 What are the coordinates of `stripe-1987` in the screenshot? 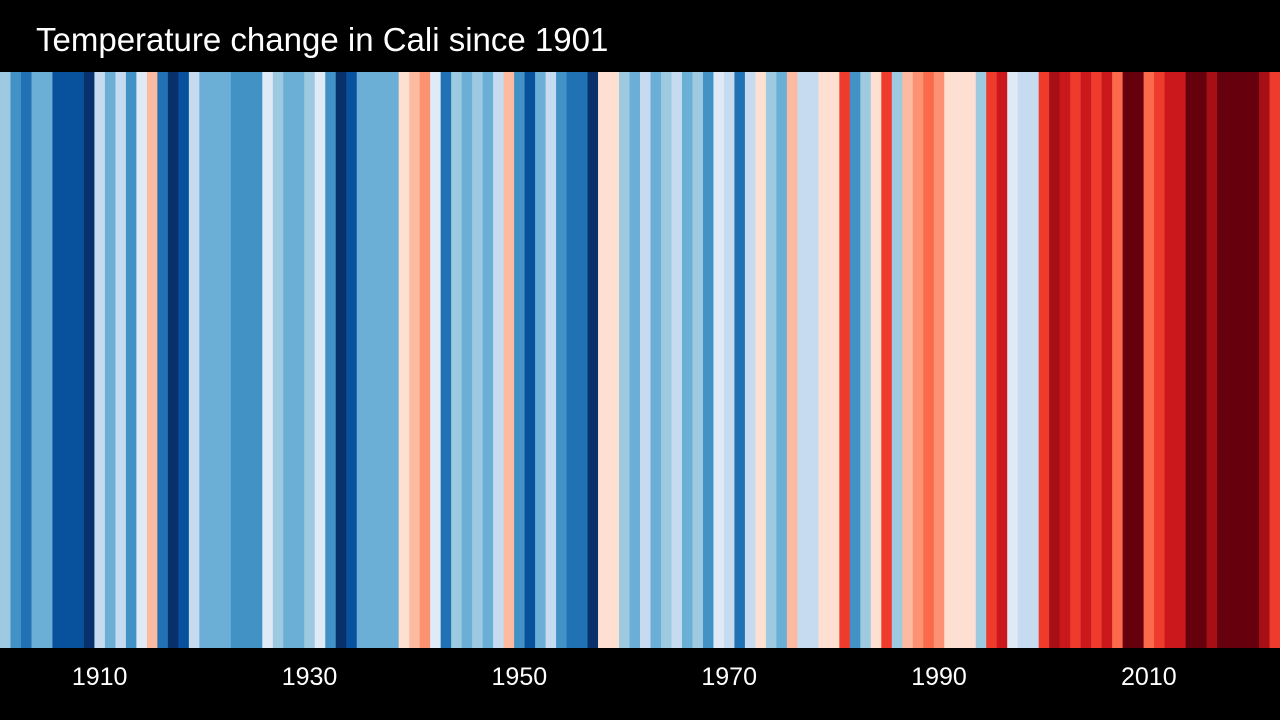 It's located at (908, 360).